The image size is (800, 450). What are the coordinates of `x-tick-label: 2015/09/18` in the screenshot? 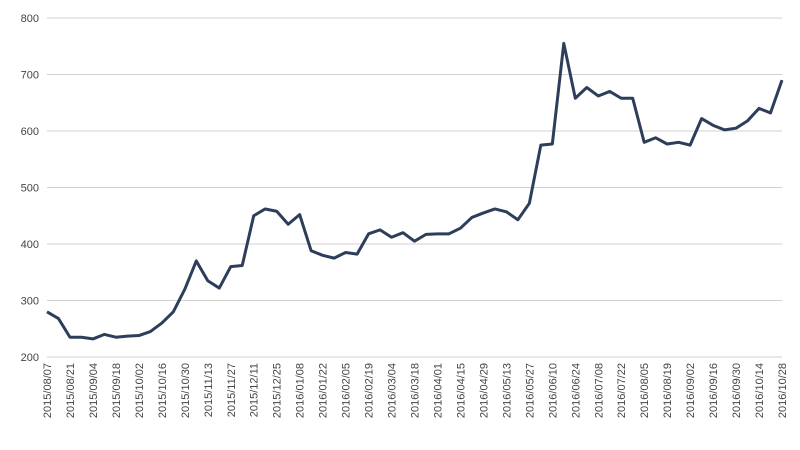 It's located at (117, 390).